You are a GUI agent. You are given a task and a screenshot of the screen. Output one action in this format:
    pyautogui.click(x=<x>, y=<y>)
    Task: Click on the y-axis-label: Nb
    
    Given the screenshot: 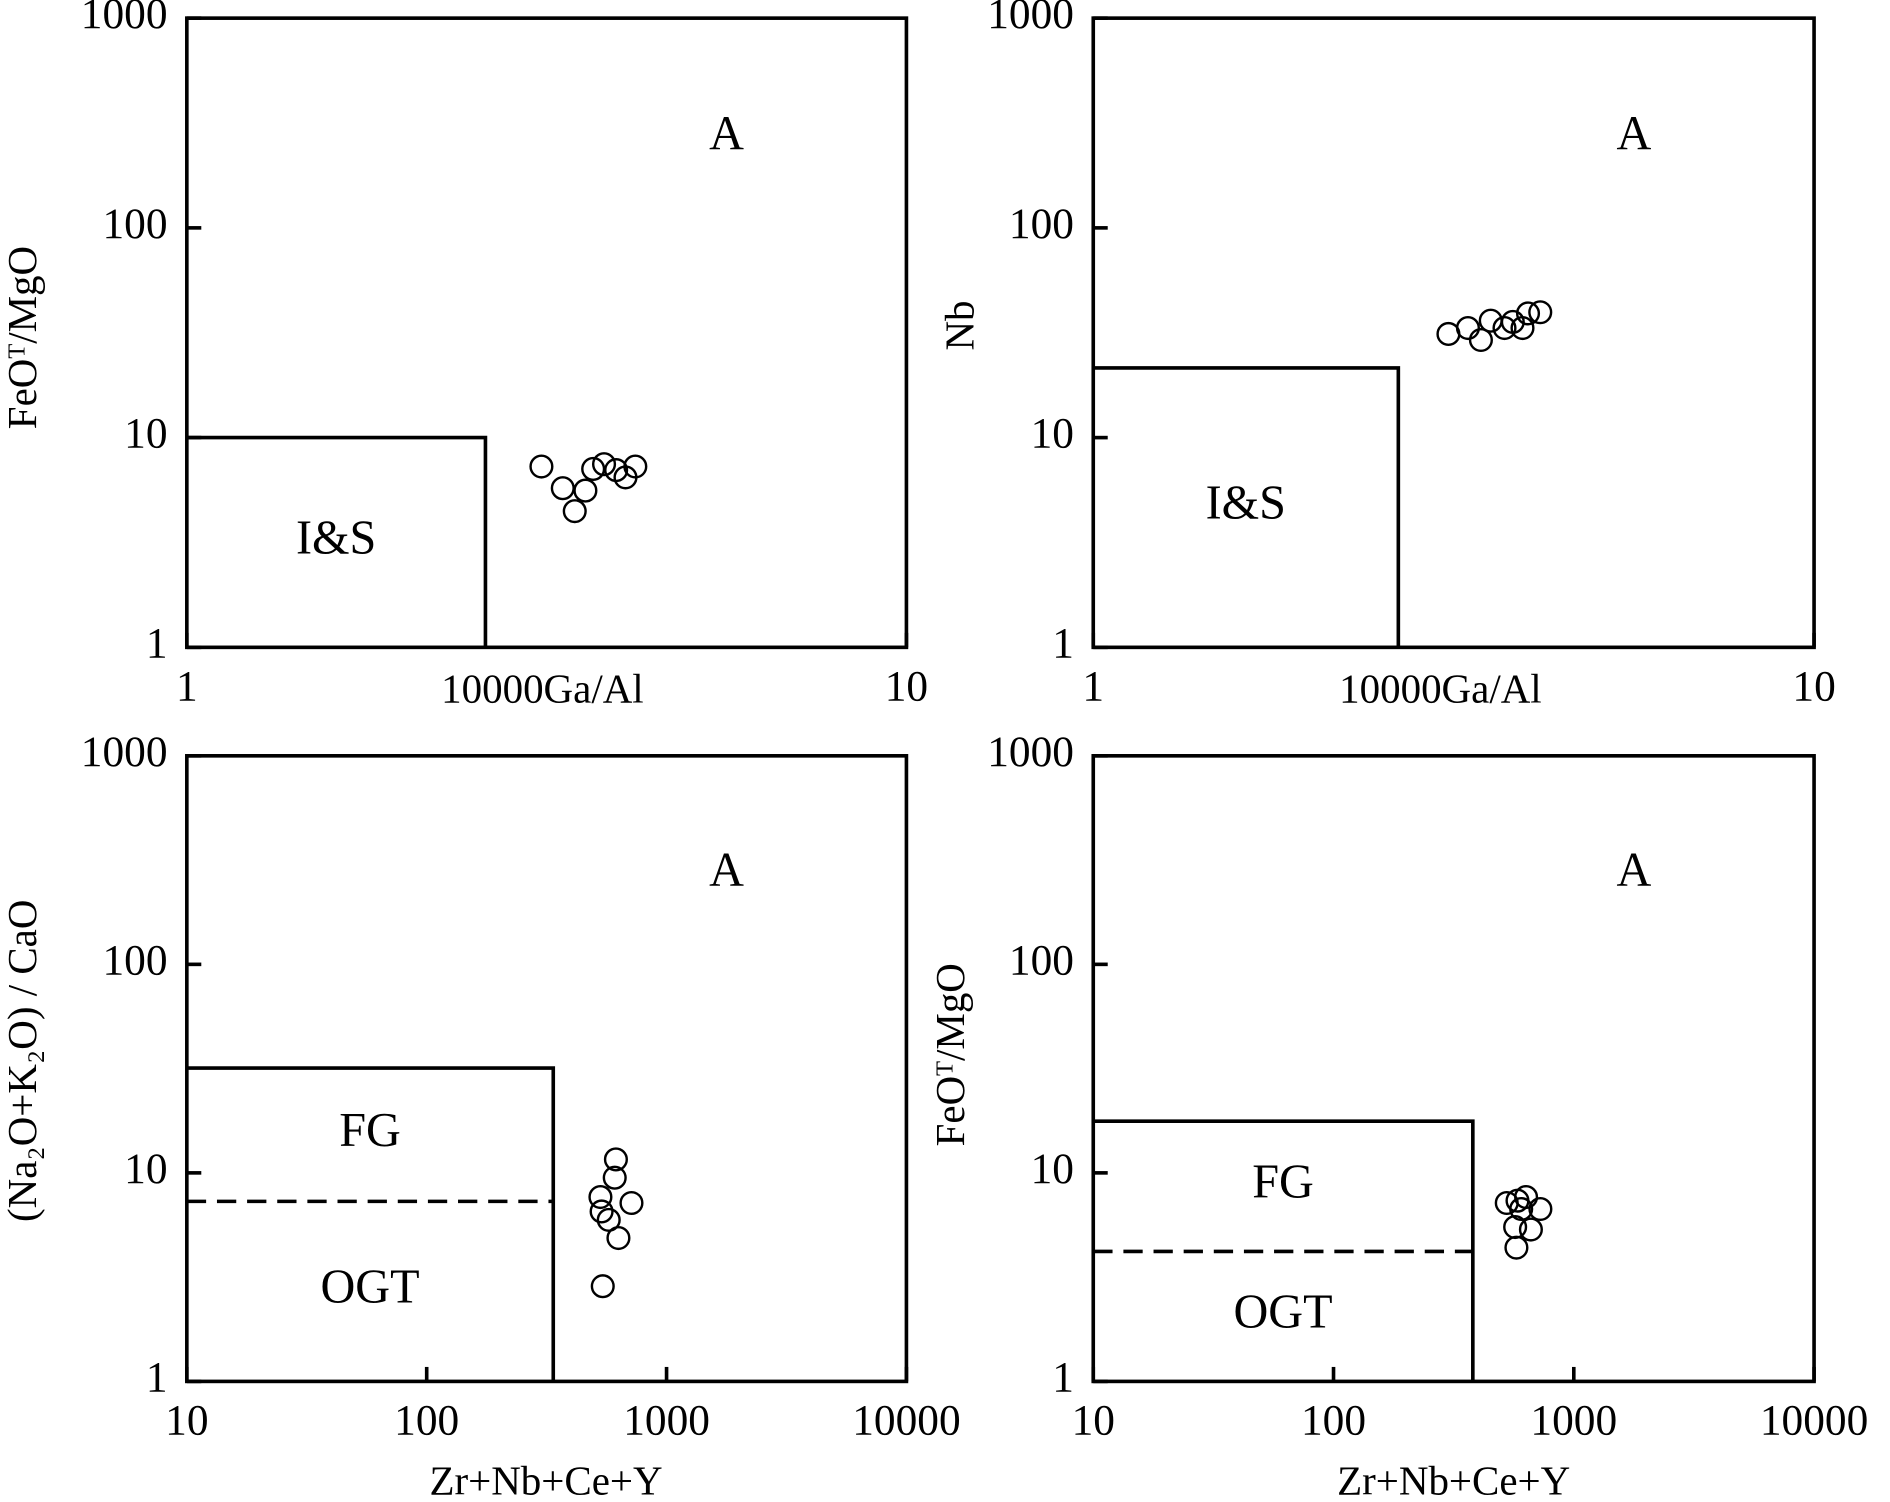 What is the action you would take?
    pyautogui.click(x=960, y=325)
    